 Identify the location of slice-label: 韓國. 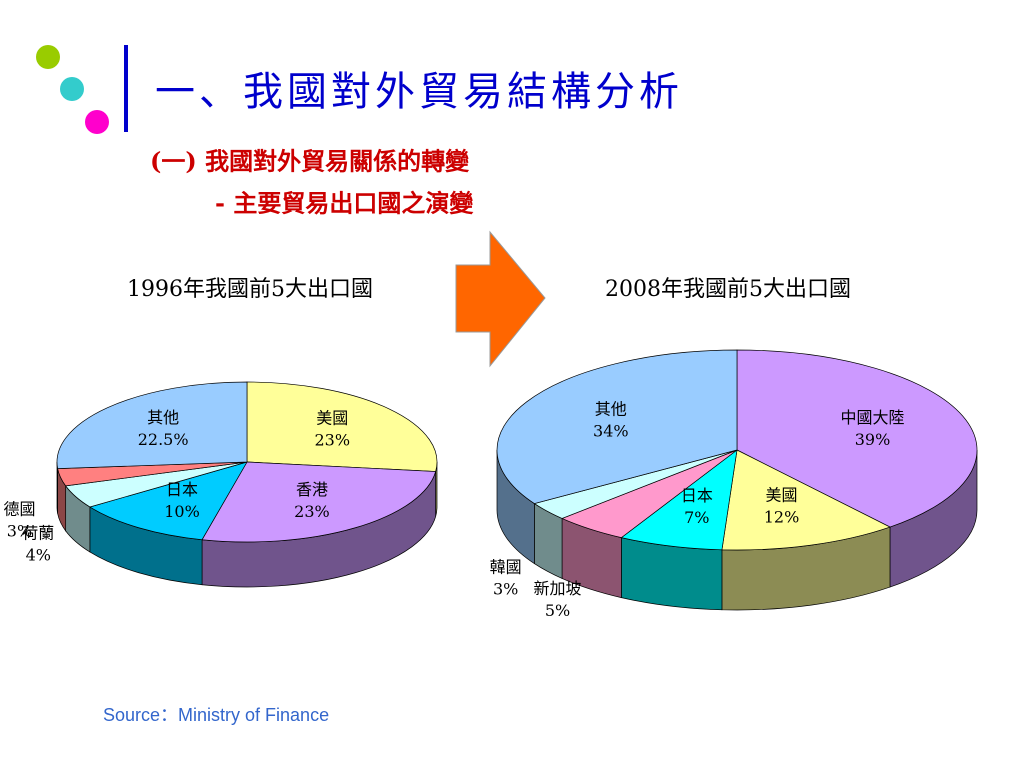
(506, 566).